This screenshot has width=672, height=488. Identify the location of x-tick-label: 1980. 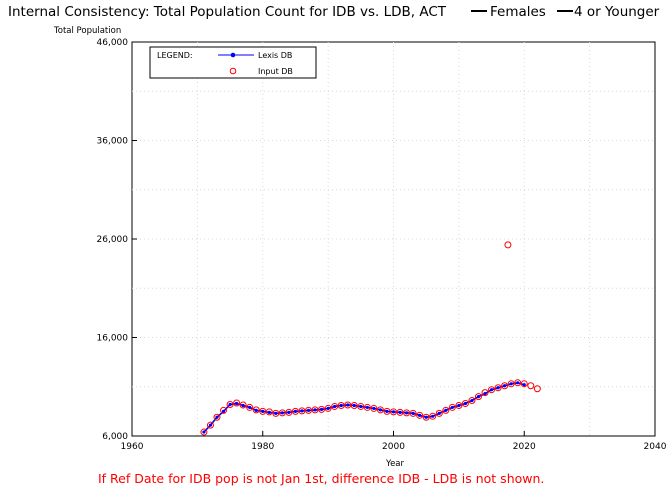
(262, 447).